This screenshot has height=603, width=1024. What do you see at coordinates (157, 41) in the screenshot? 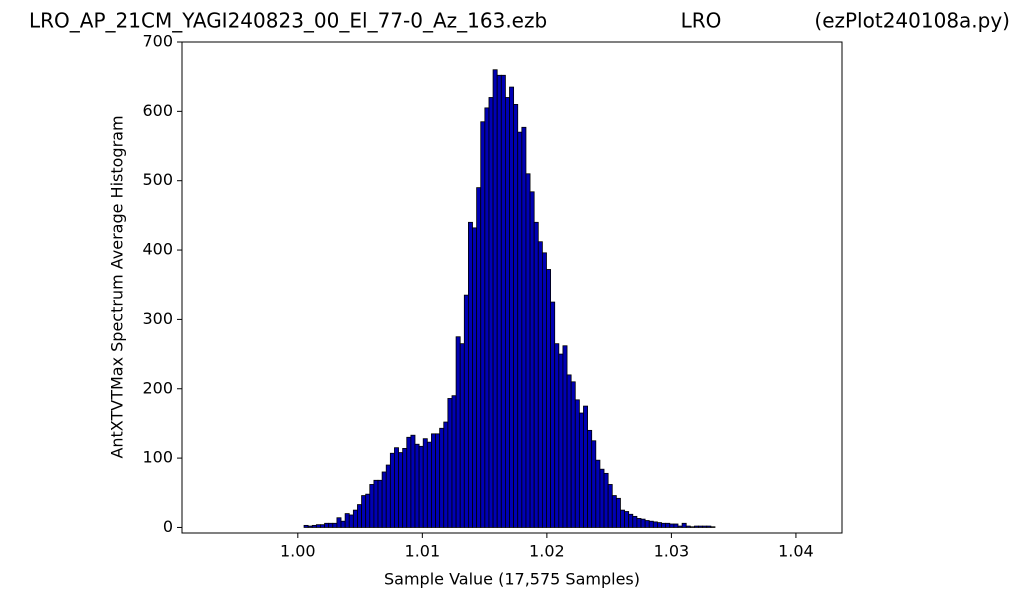
I see `y-tick-label: 700` at bounding box center [157, 41].